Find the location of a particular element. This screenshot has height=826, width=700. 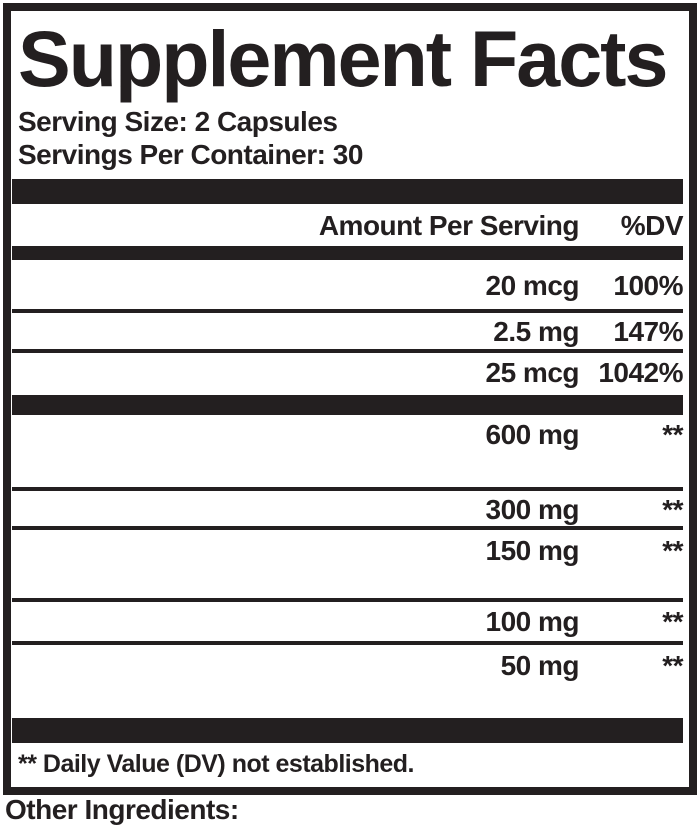

separator-bar-header is located at coordinates (347, 253).